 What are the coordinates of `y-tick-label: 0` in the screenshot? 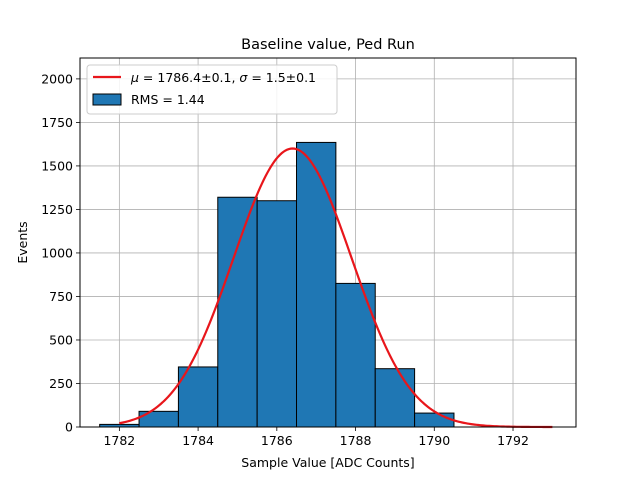 It's located at (69, 427).